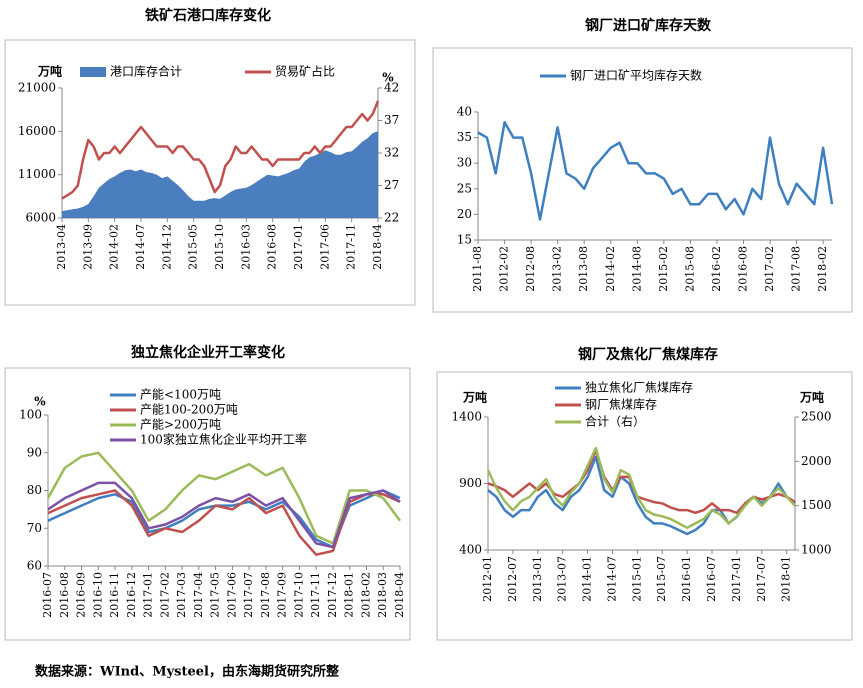  What do you see at coordinates (464, 137) in the screenshot?
I see `y-tick-label: 35` at bounding box center [464, 137].